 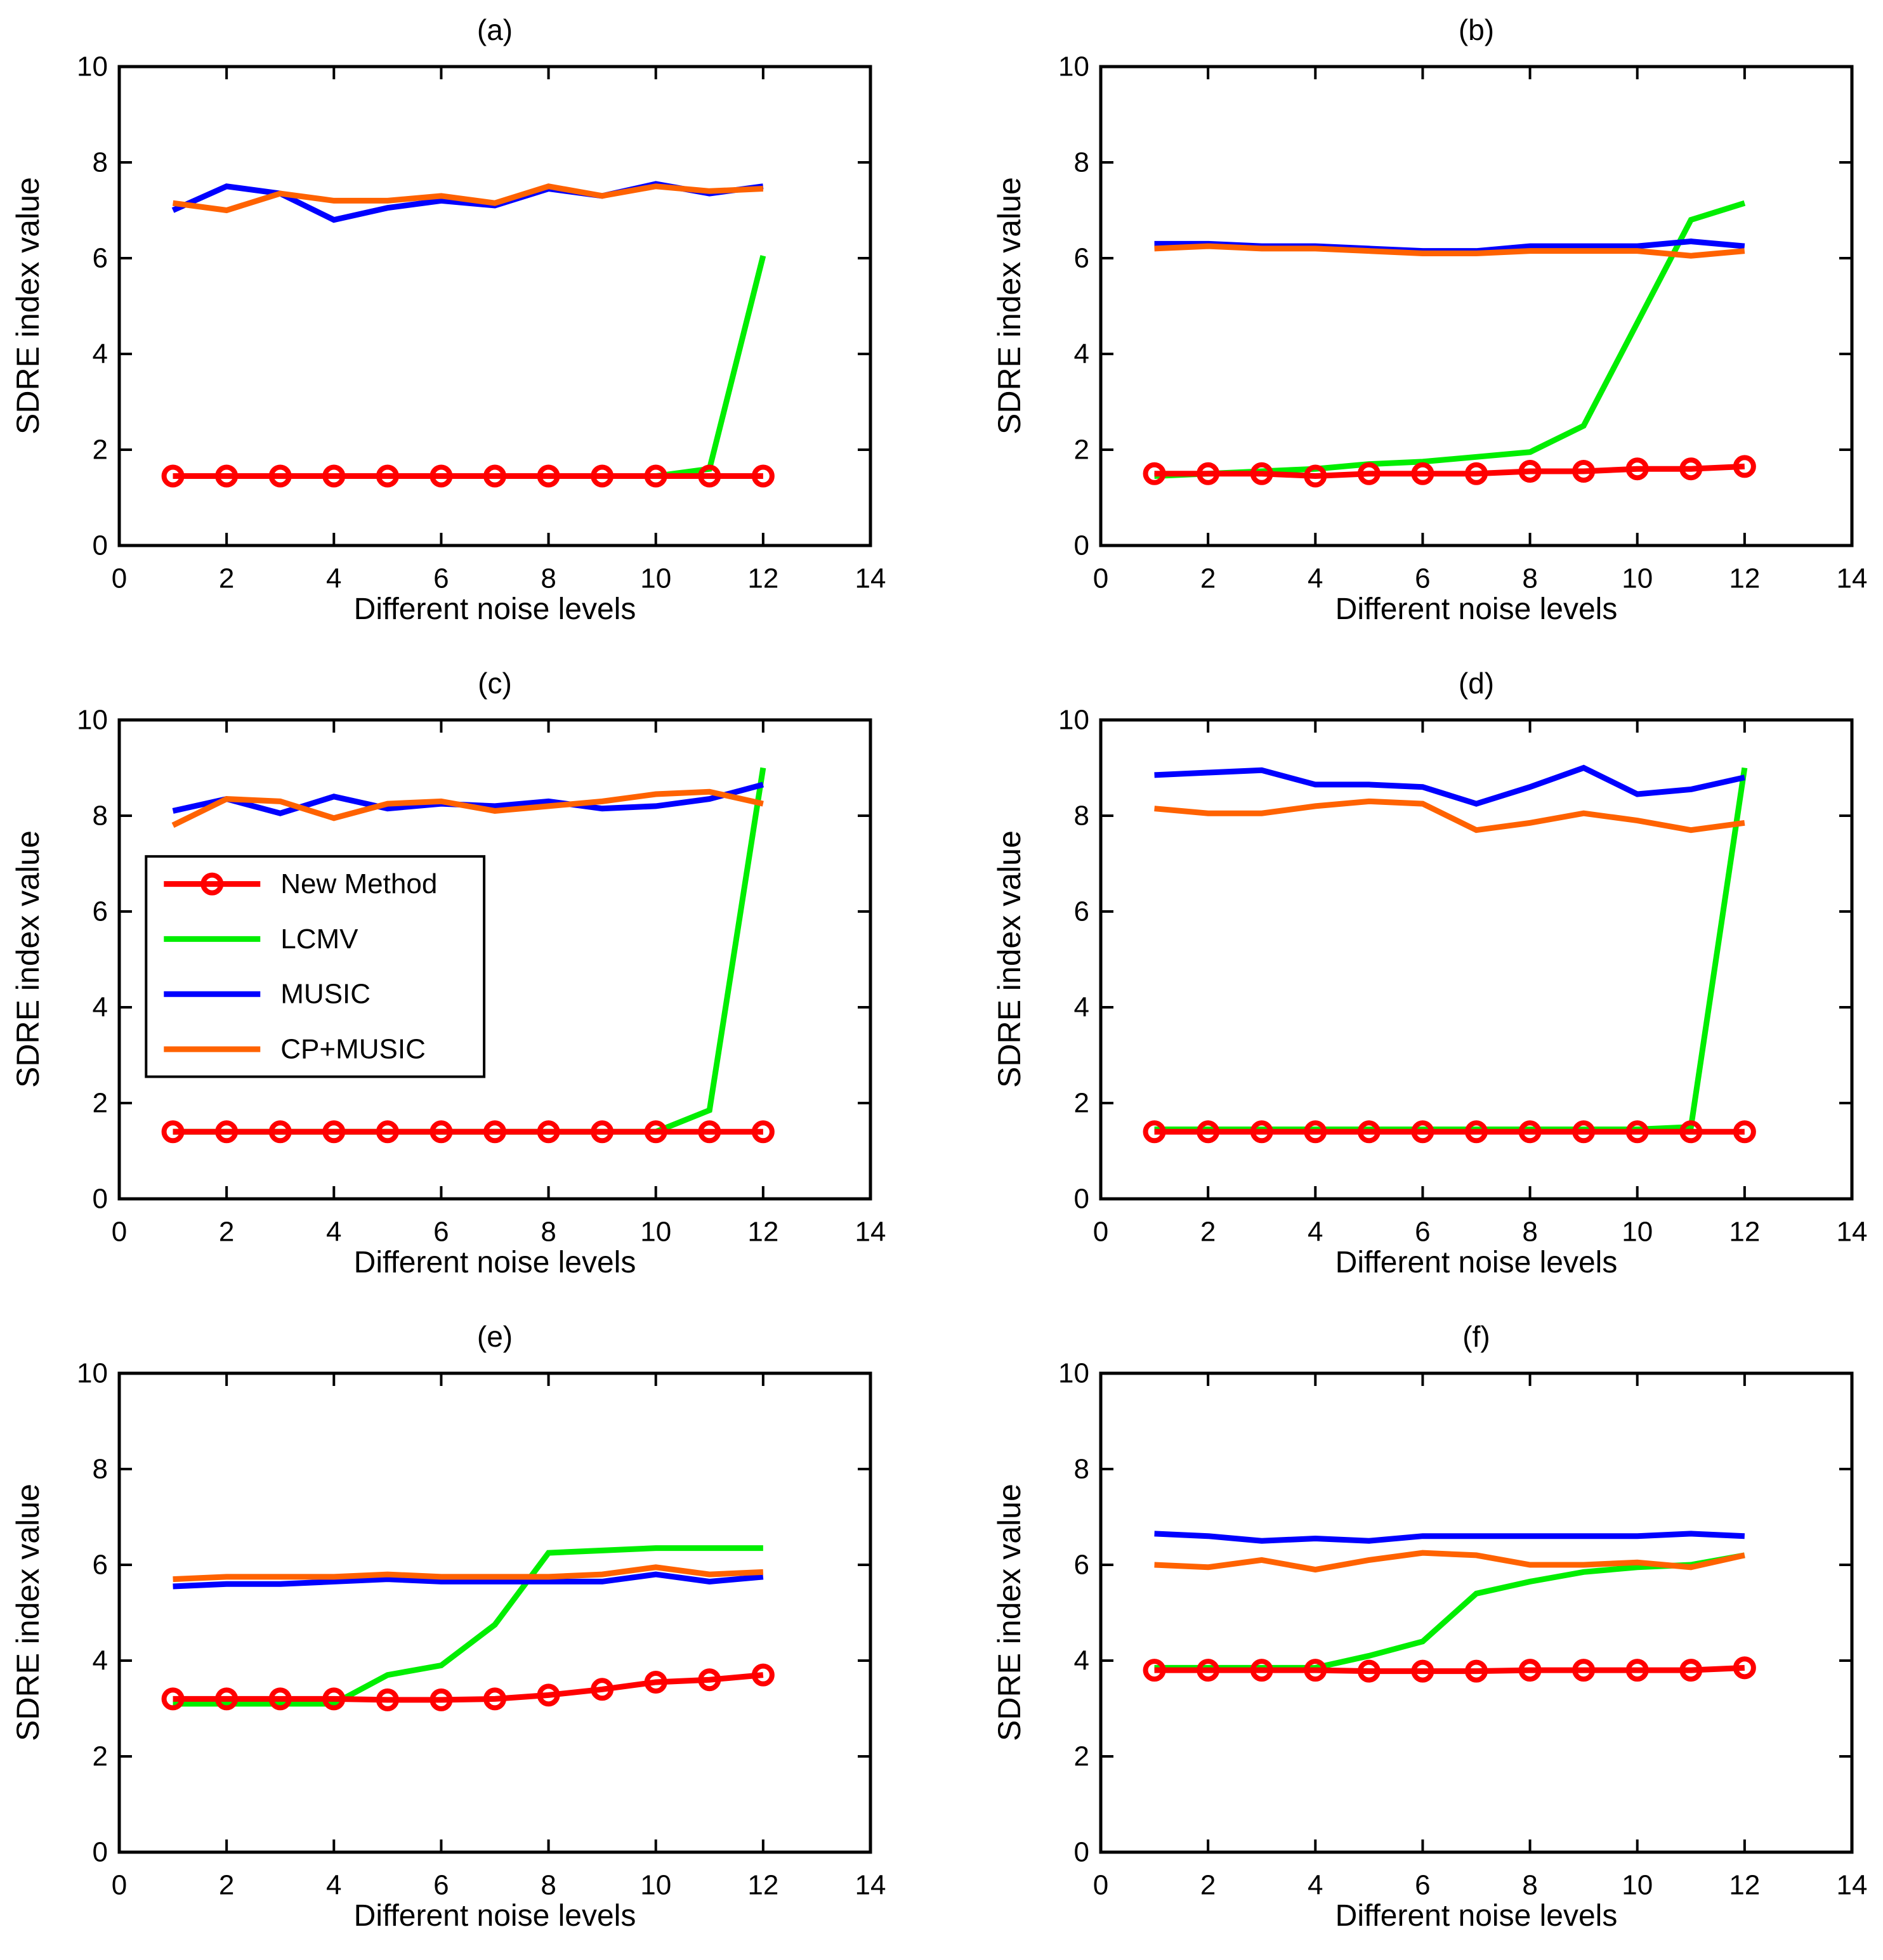 I want to click on legend-label: New Method, so click(x=358, y=883).